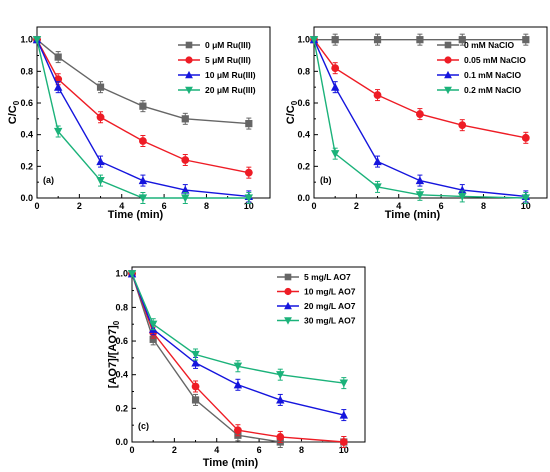  I want to click on x-tick-label: 6, so click(441, 206).